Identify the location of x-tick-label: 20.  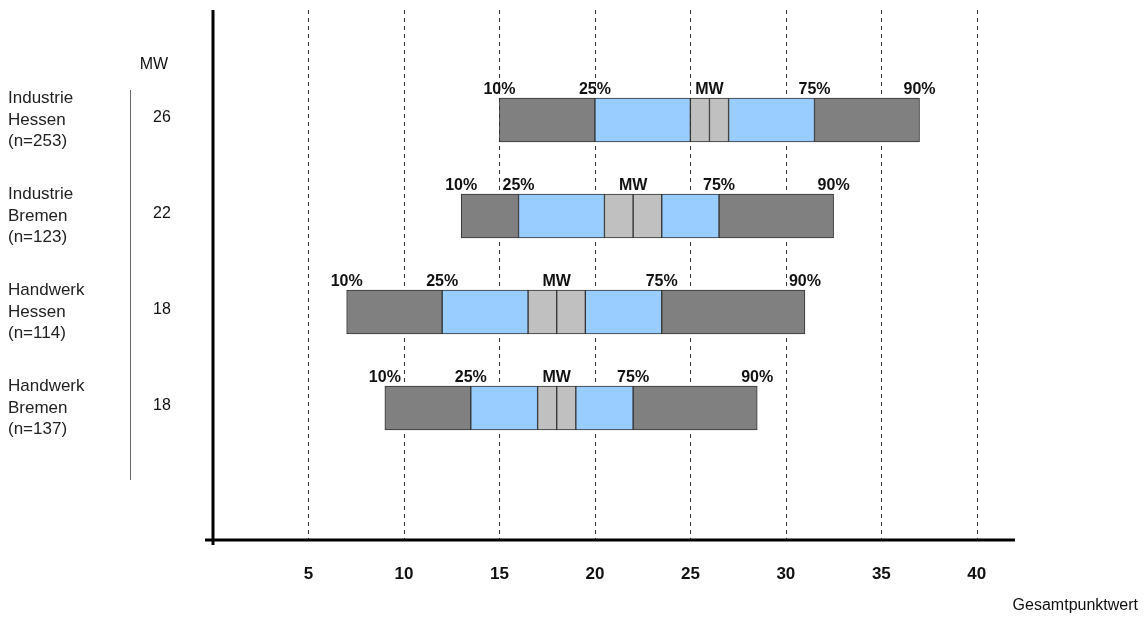
(595, 573).